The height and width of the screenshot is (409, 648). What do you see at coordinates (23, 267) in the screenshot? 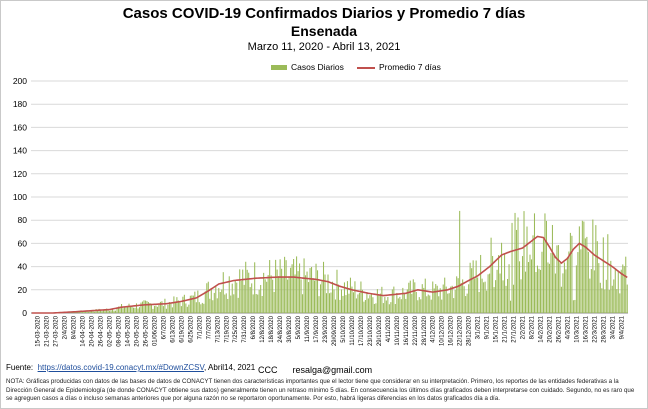
I see `y-tick-label: 40` at bounding box center [23, 267].